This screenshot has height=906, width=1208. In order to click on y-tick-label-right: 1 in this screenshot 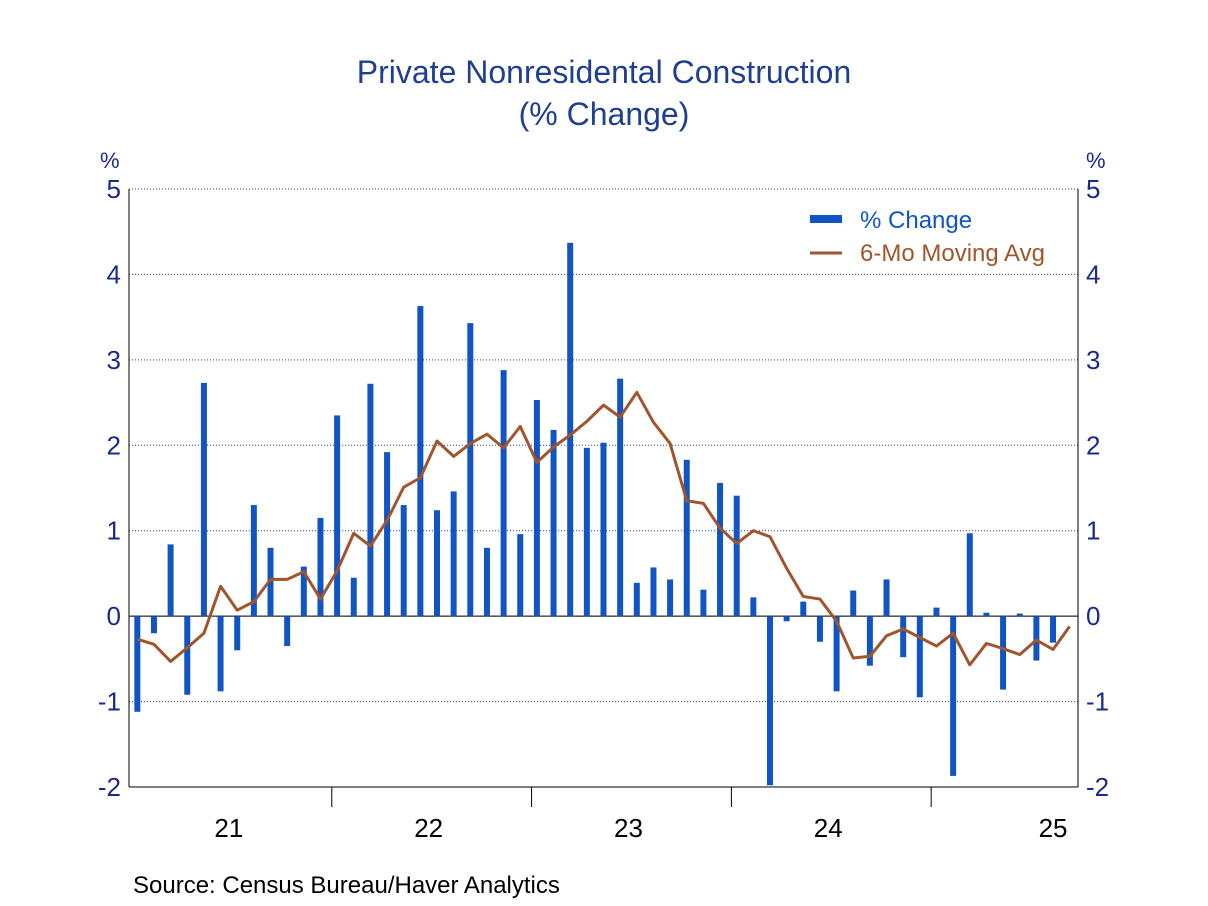, I will do `click(1093, 531)`.